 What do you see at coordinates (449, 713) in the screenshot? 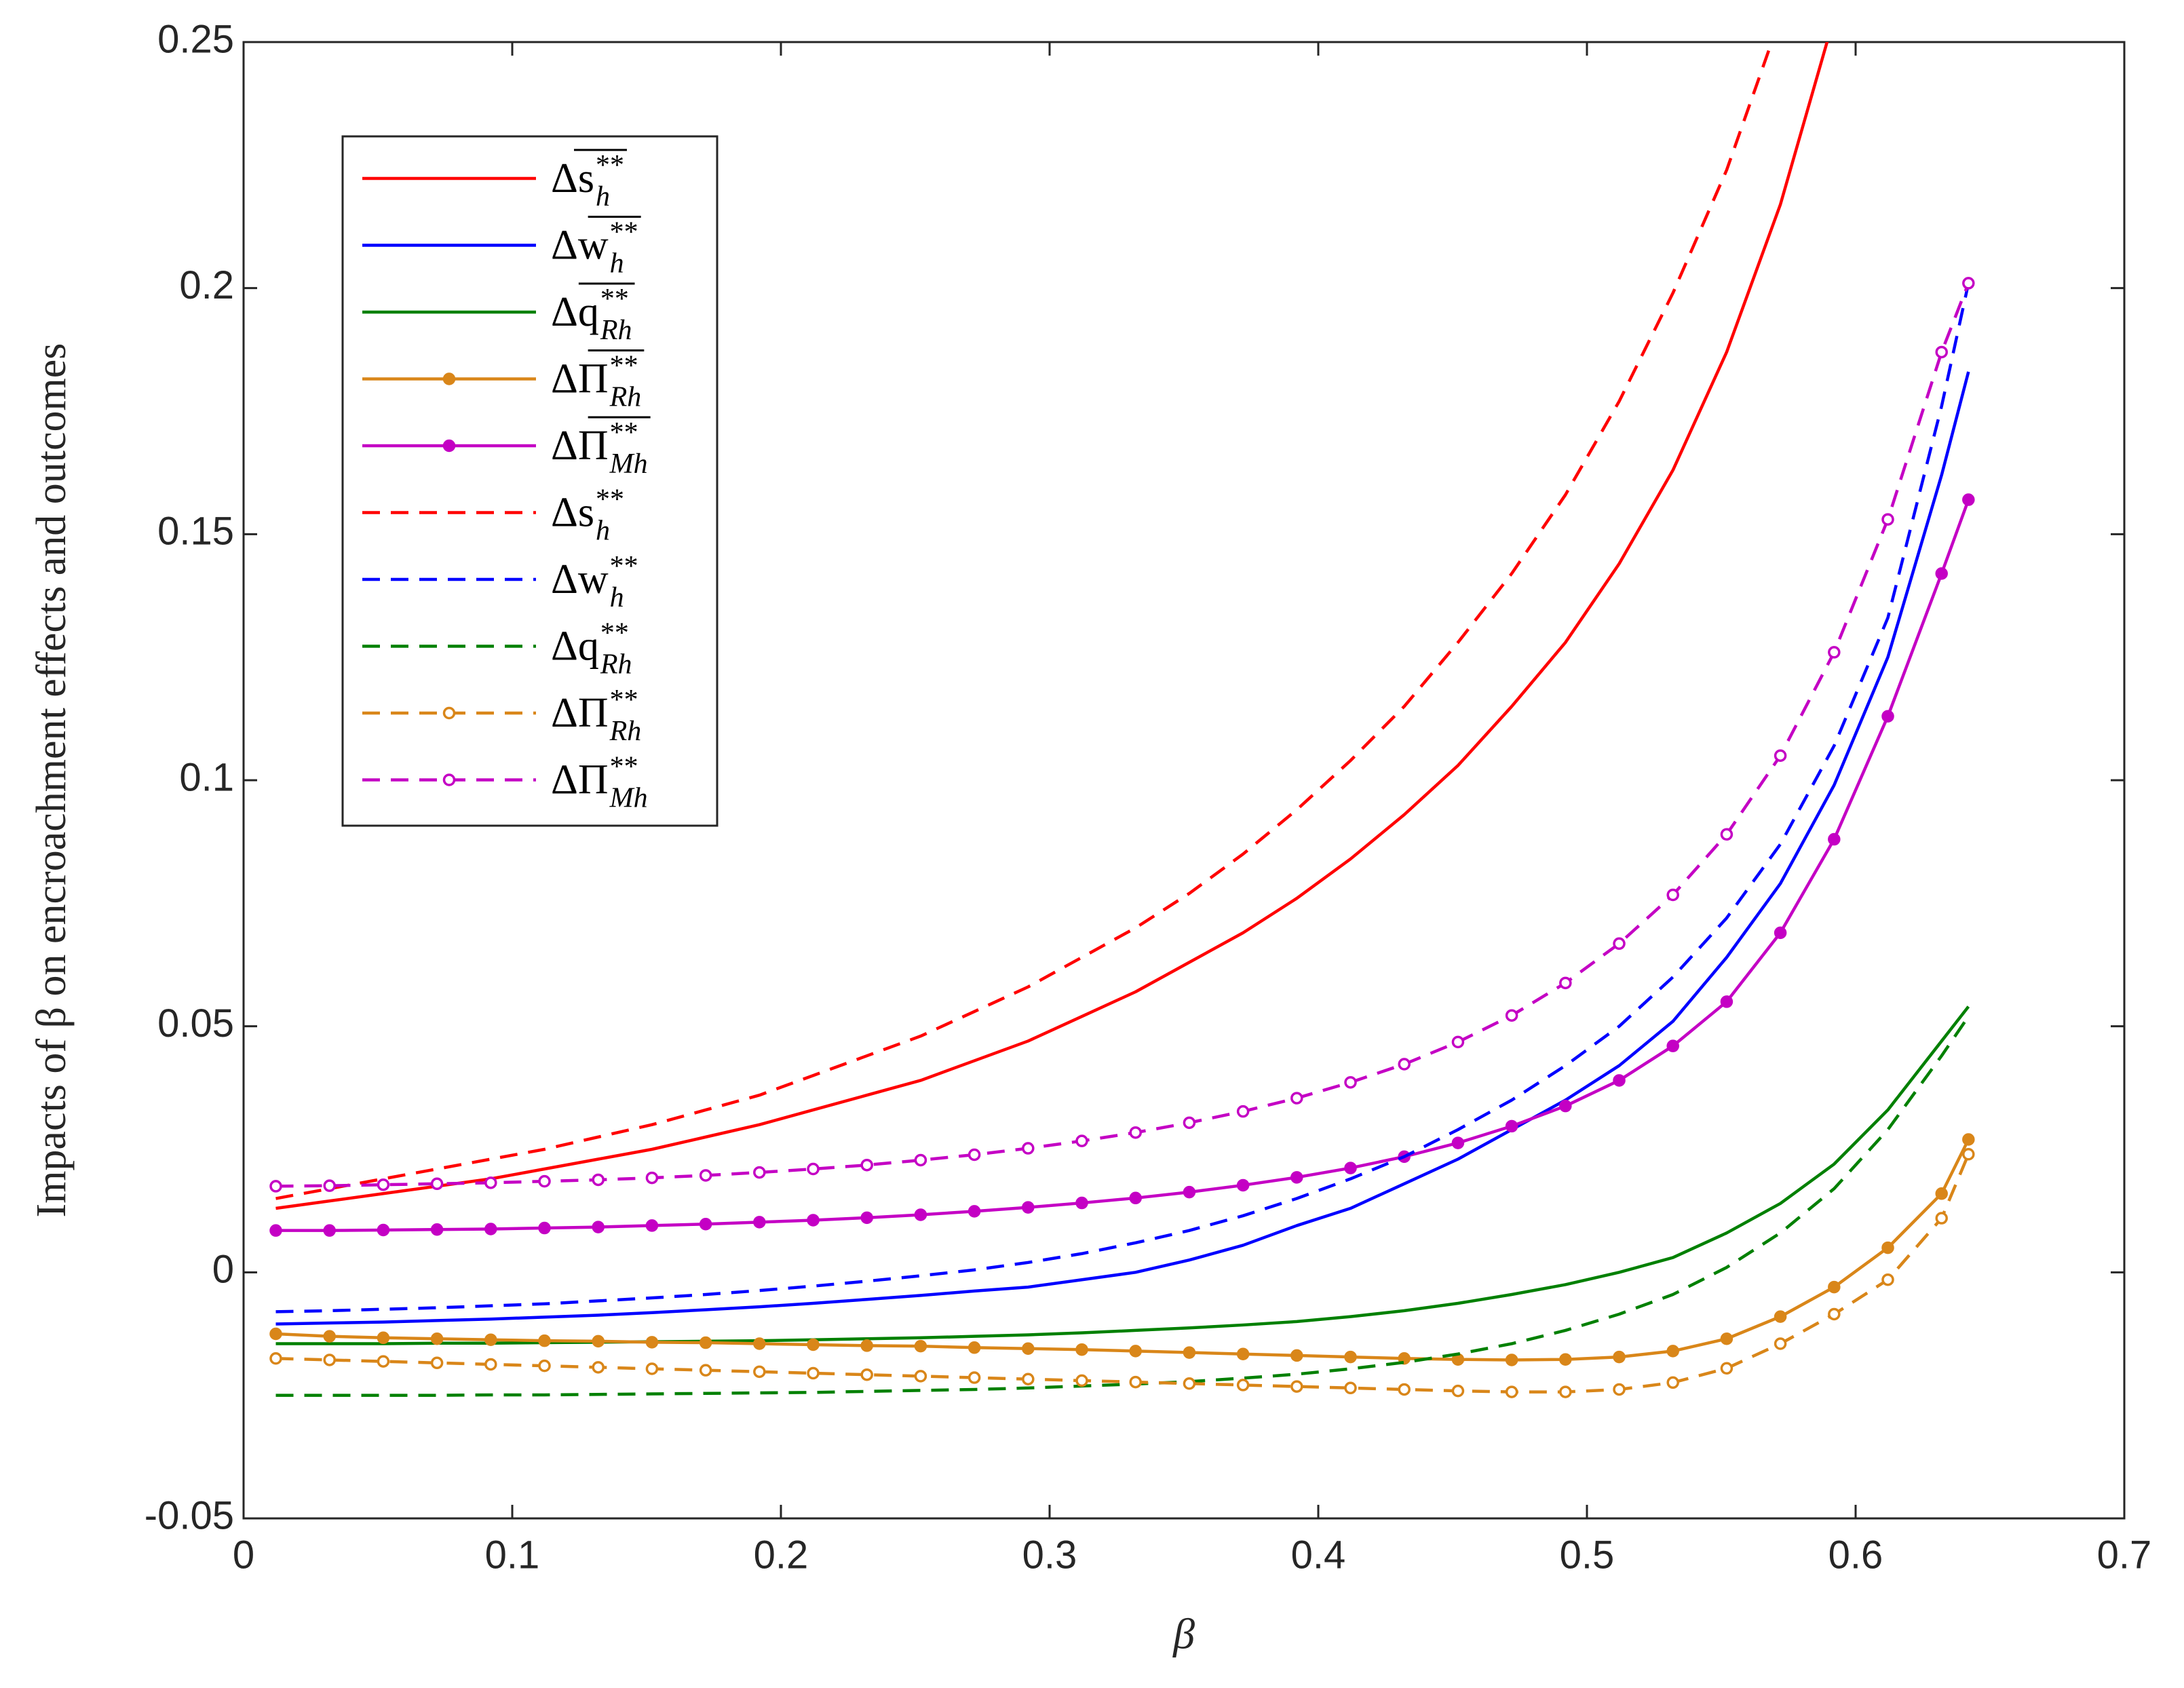
I see `legend-marker` at bounding box center [449, 713].